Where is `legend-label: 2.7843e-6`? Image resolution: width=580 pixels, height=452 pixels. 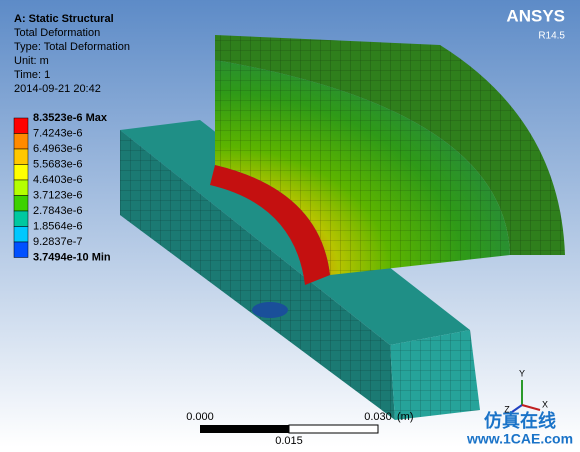
legend-label: 2.7843e-6 is located at coordinates (58, 211).